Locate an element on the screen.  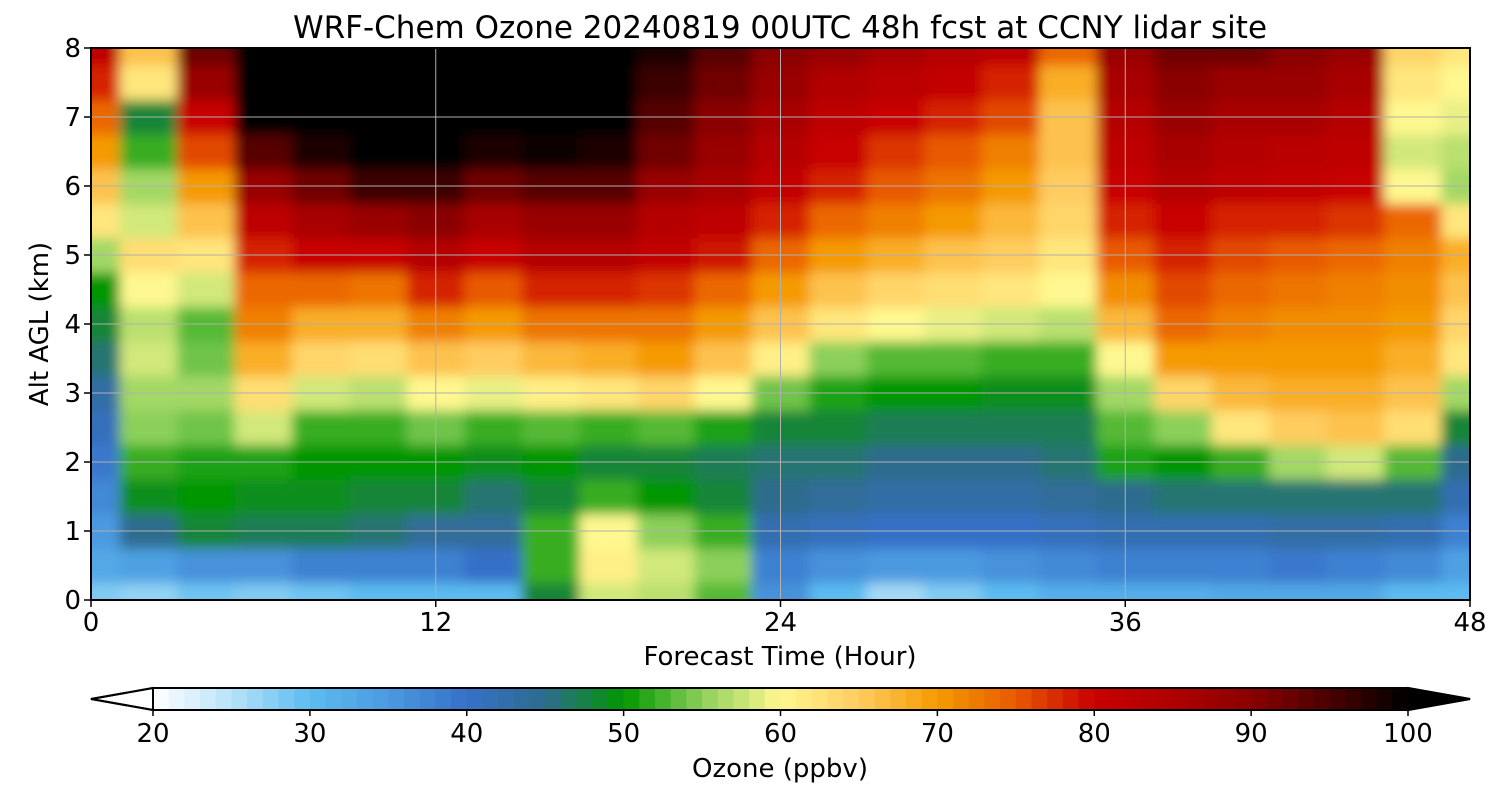
colorbar-ticks: 20 30 40 50 60 70 80 90 100 is located at coordinates (784, 729).